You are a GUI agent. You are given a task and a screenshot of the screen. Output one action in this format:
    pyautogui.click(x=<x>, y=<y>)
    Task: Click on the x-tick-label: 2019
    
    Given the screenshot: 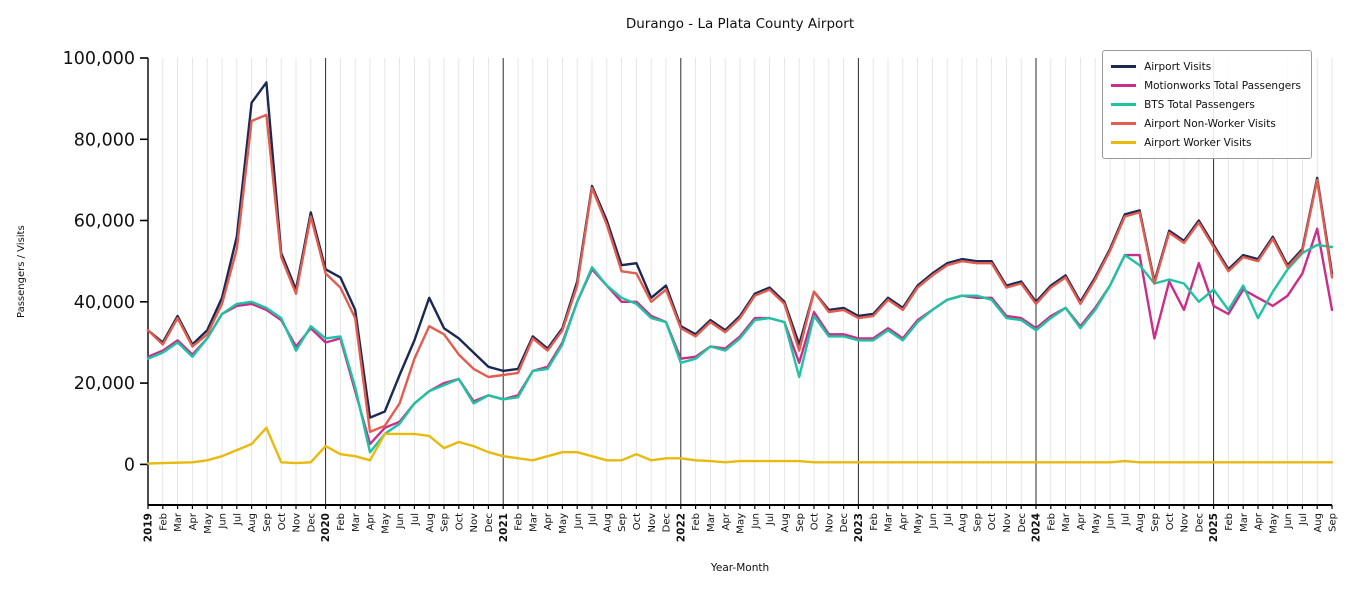 What is the action you would take?
    pyautogui.click(x=149, y=527)
    